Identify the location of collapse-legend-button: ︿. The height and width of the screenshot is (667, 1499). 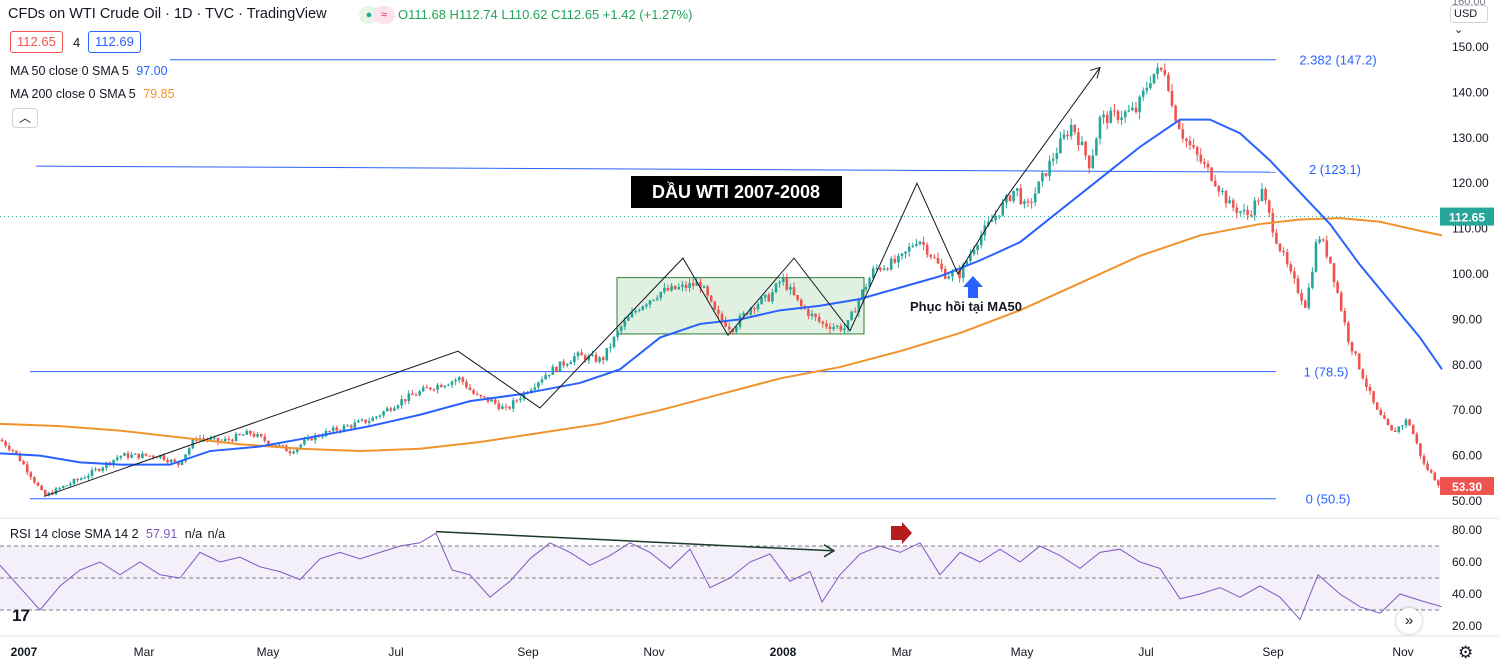
(25, 118).